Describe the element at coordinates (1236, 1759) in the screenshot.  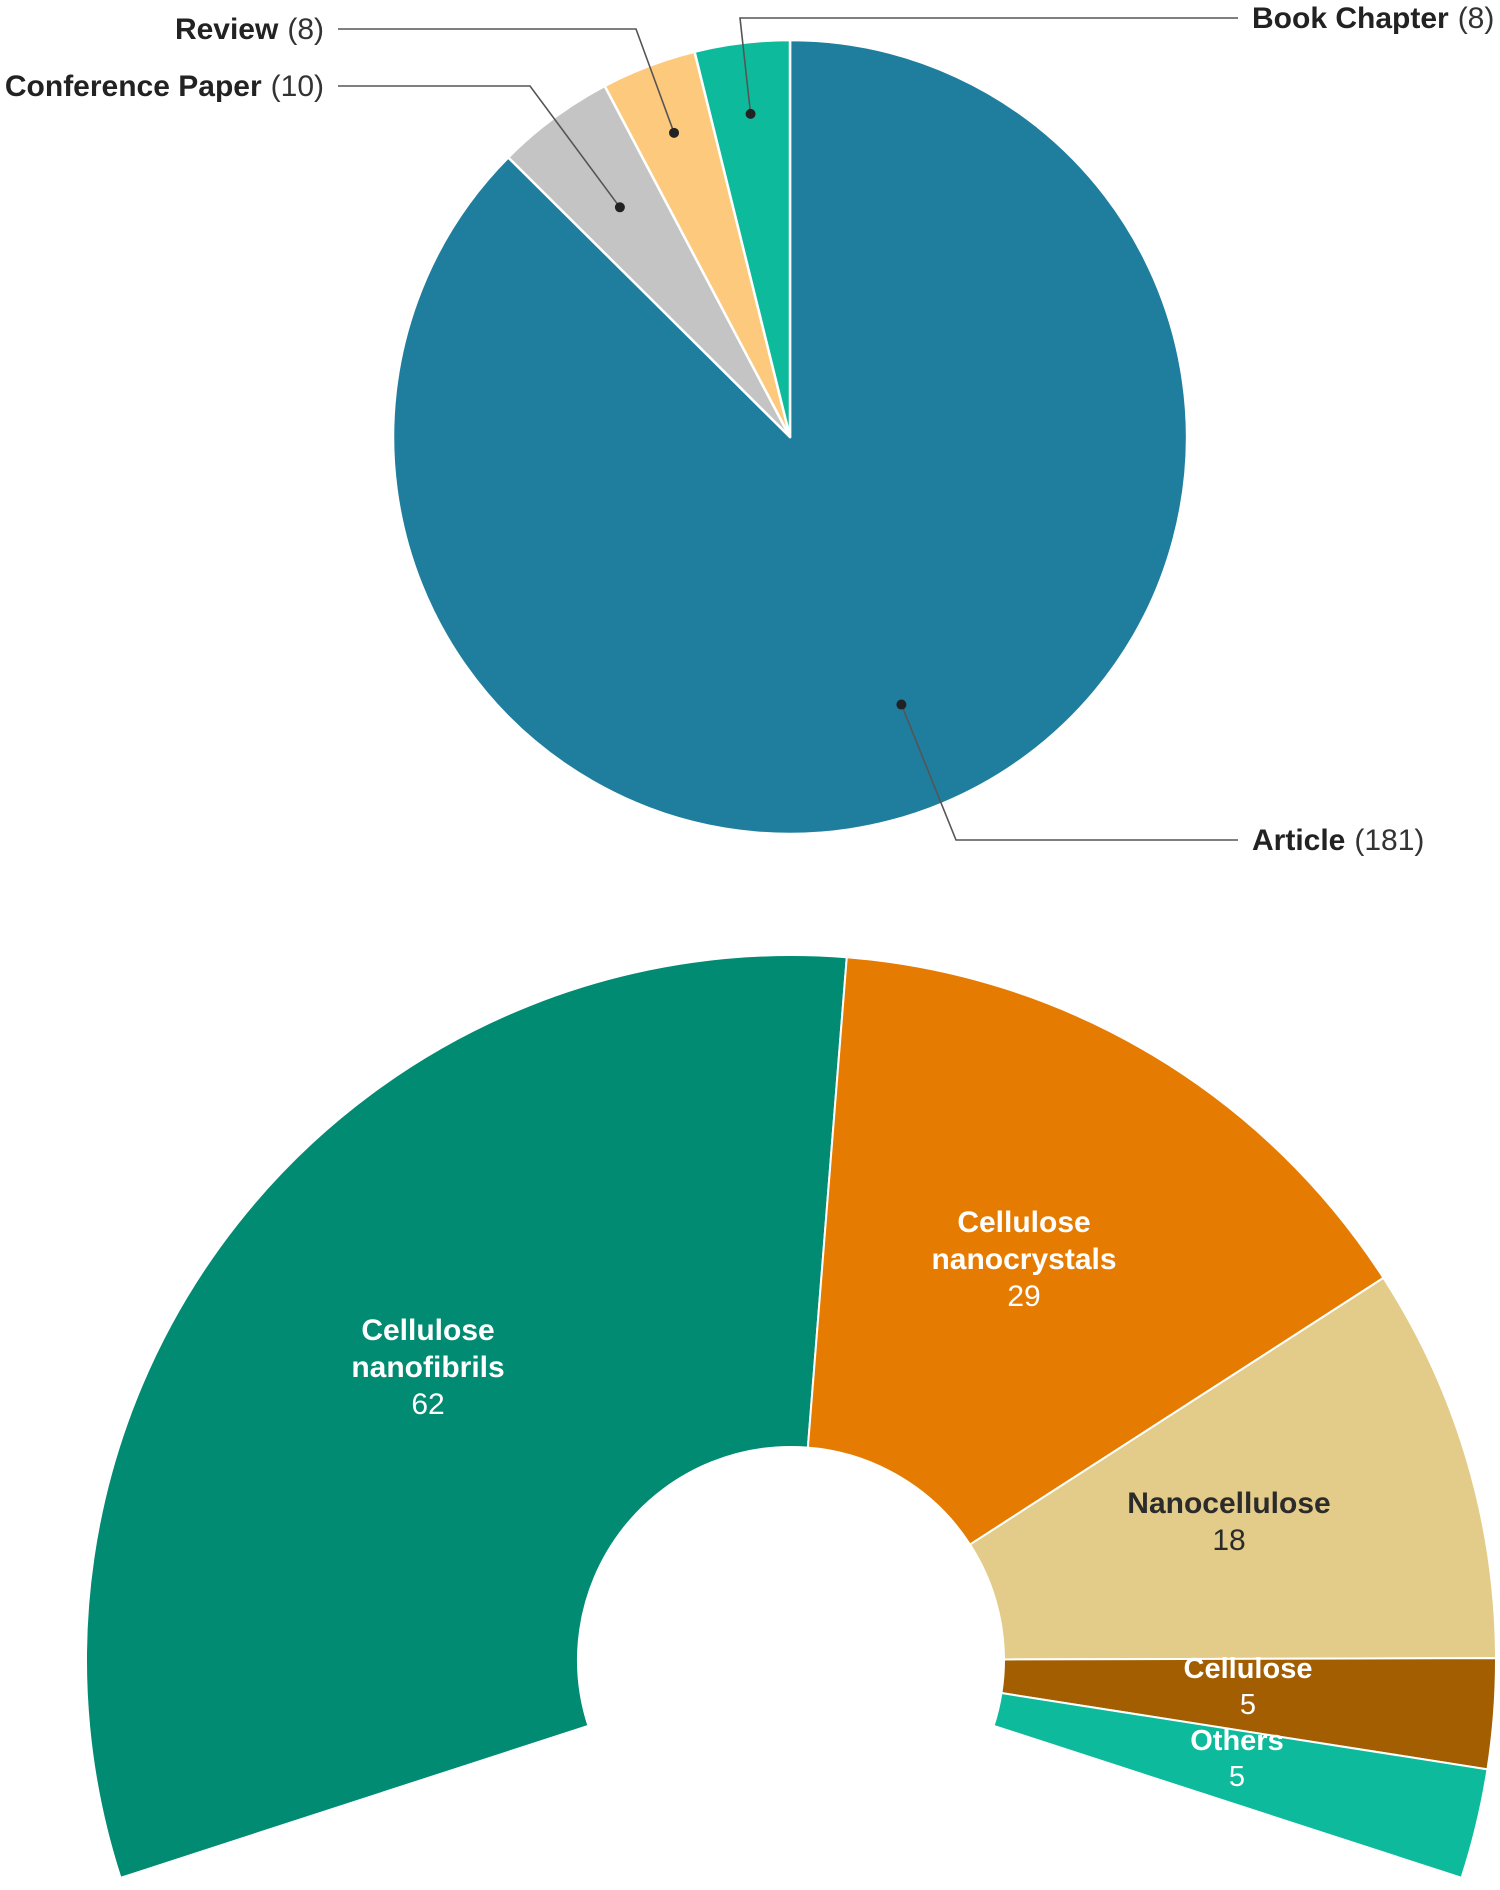
I see `donut-label-others: Others 5` at that location.